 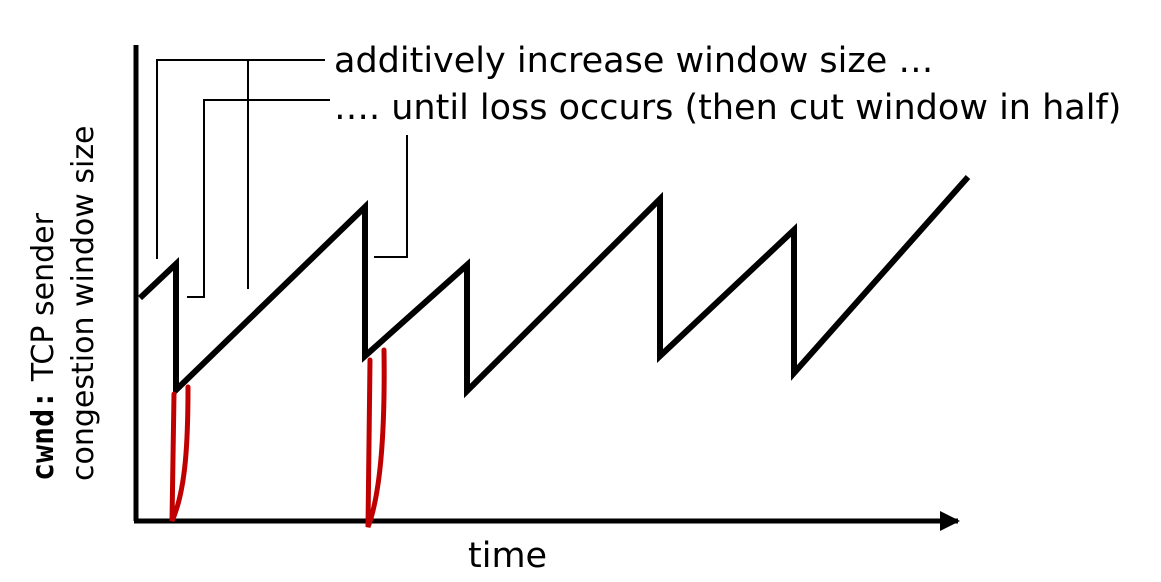 I want to click on leader-line-increase-left, so click(x=240, y=159).